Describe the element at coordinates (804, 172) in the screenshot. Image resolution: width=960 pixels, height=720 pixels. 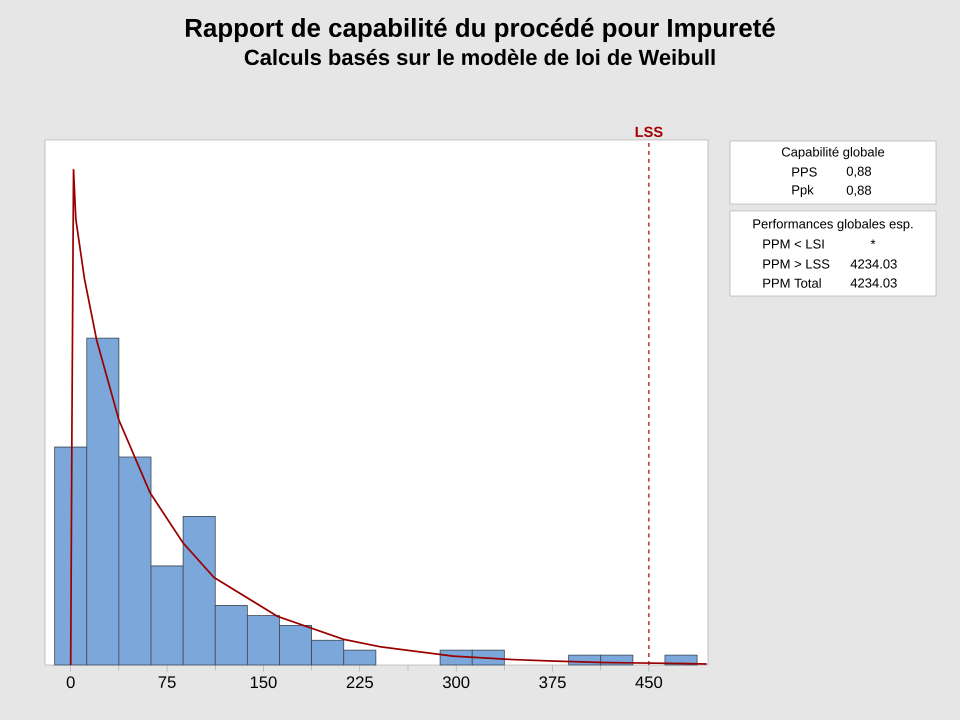
I see `text: PPS` at that location.